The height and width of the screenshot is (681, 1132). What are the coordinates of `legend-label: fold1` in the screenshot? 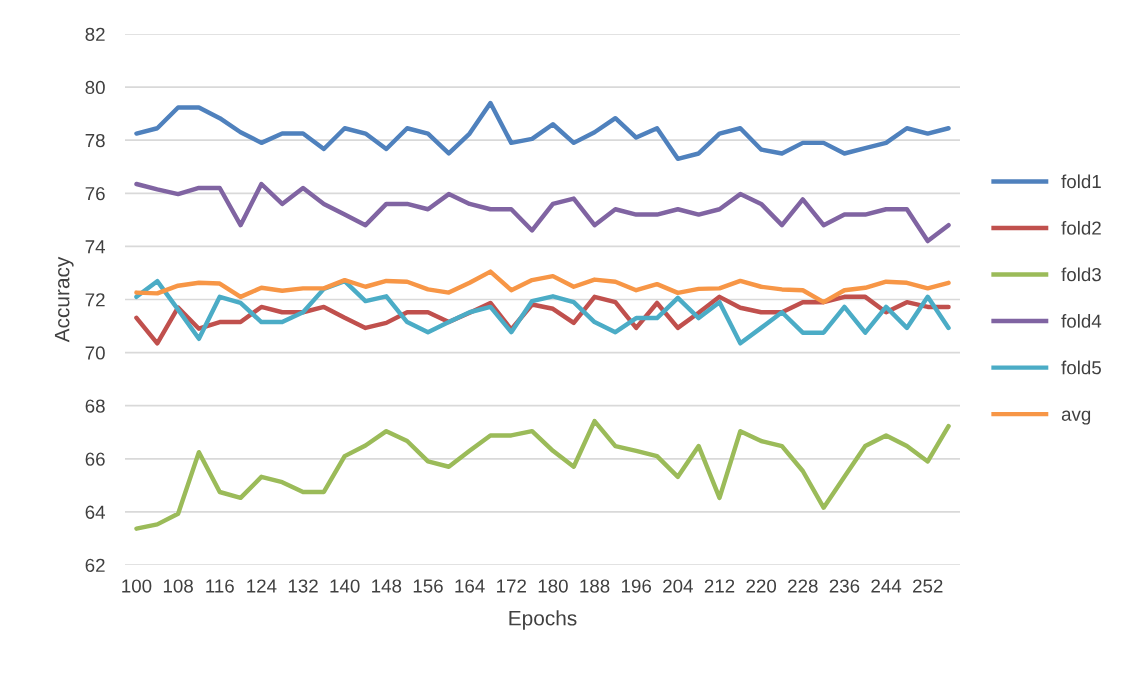 It's located at (1081, 181).